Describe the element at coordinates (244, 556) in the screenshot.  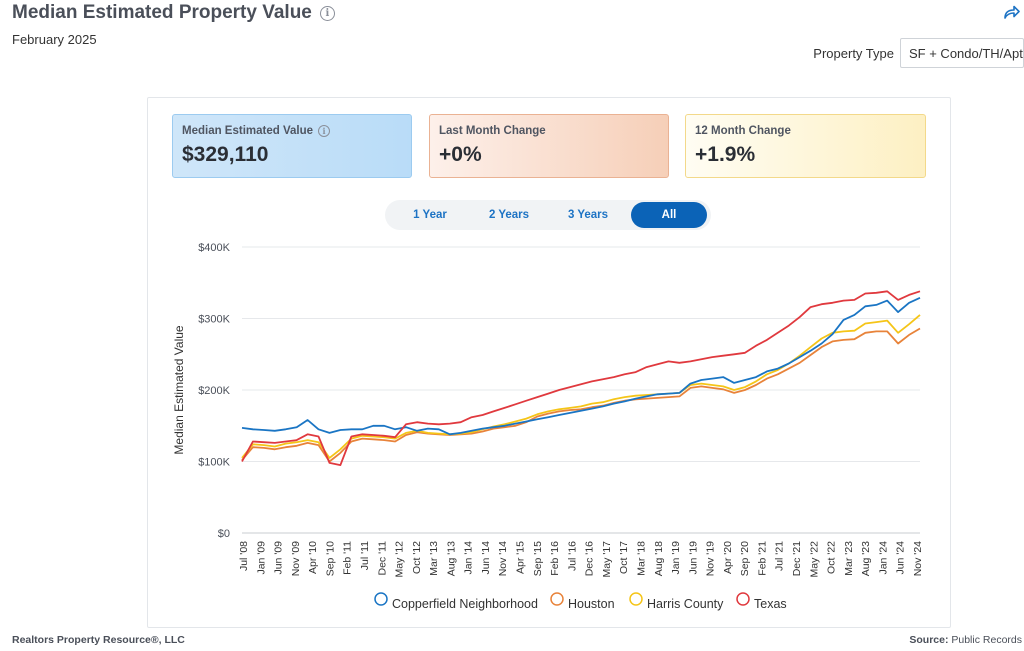
I see `x-tick-label: Jul '08` at that location.